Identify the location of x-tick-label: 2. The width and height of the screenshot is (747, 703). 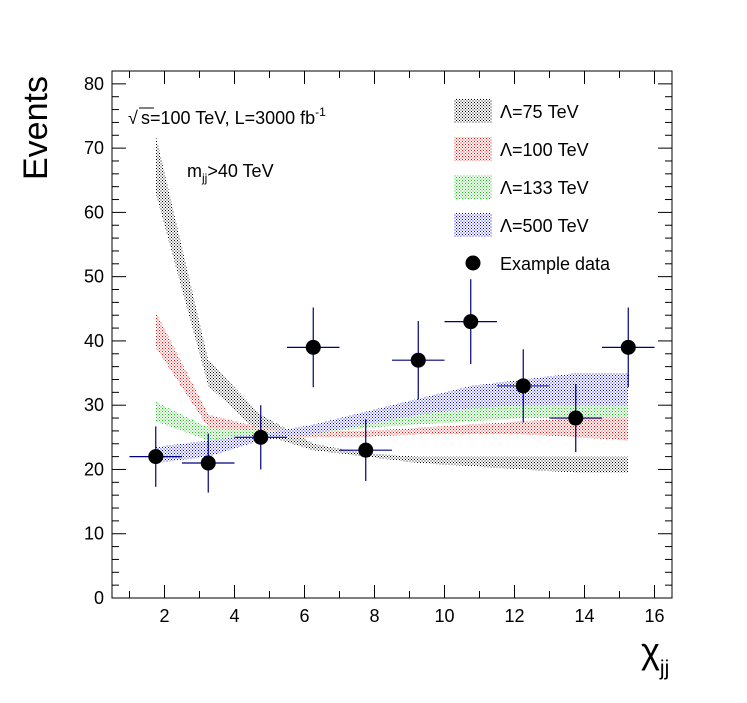
(164, 616).